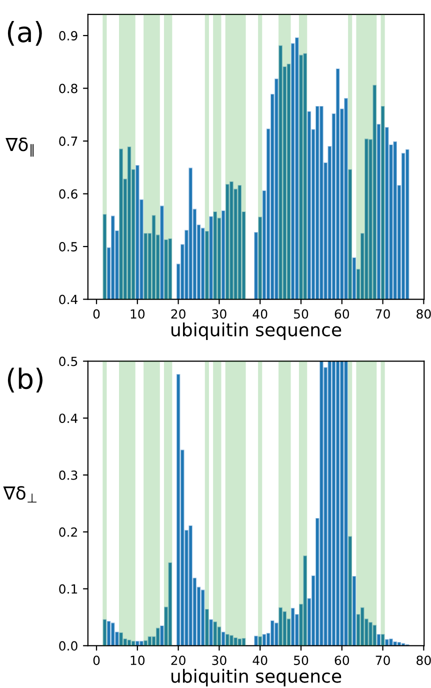 The height and width of the screenshot is (688, 431). I want to click on y-axis-title: ∇δ$_{∥}$, so click(20, 147).